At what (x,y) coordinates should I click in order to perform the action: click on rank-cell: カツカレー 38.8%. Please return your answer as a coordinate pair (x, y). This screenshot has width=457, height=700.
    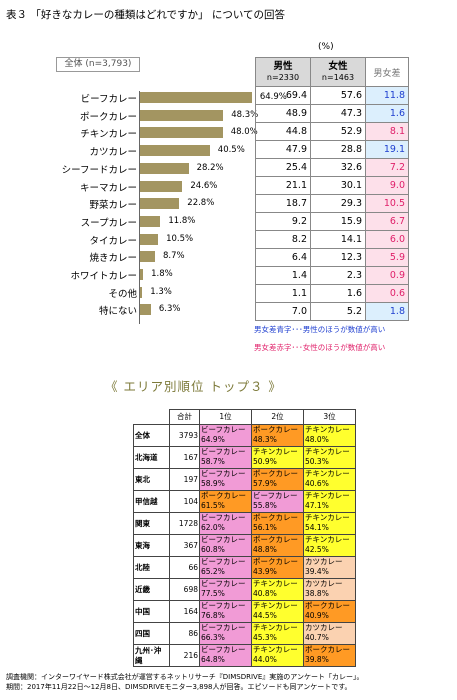
    Looking at the image, I should click on (329, 589).